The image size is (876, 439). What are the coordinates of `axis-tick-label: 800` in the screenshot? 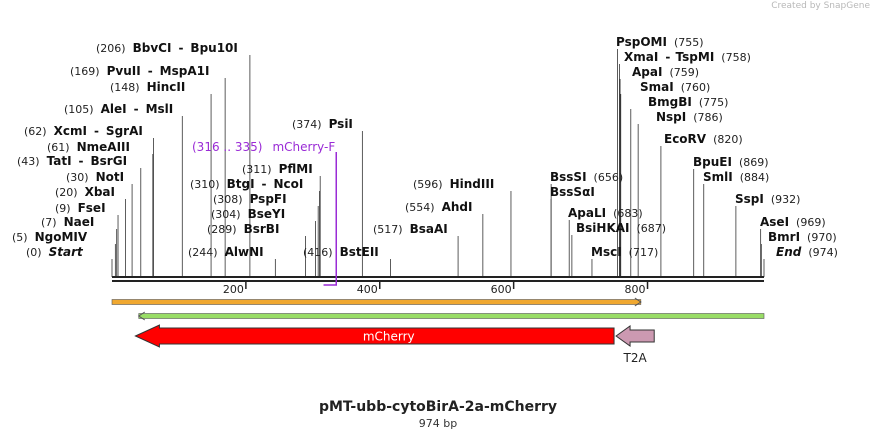 It's located at (635, 289).